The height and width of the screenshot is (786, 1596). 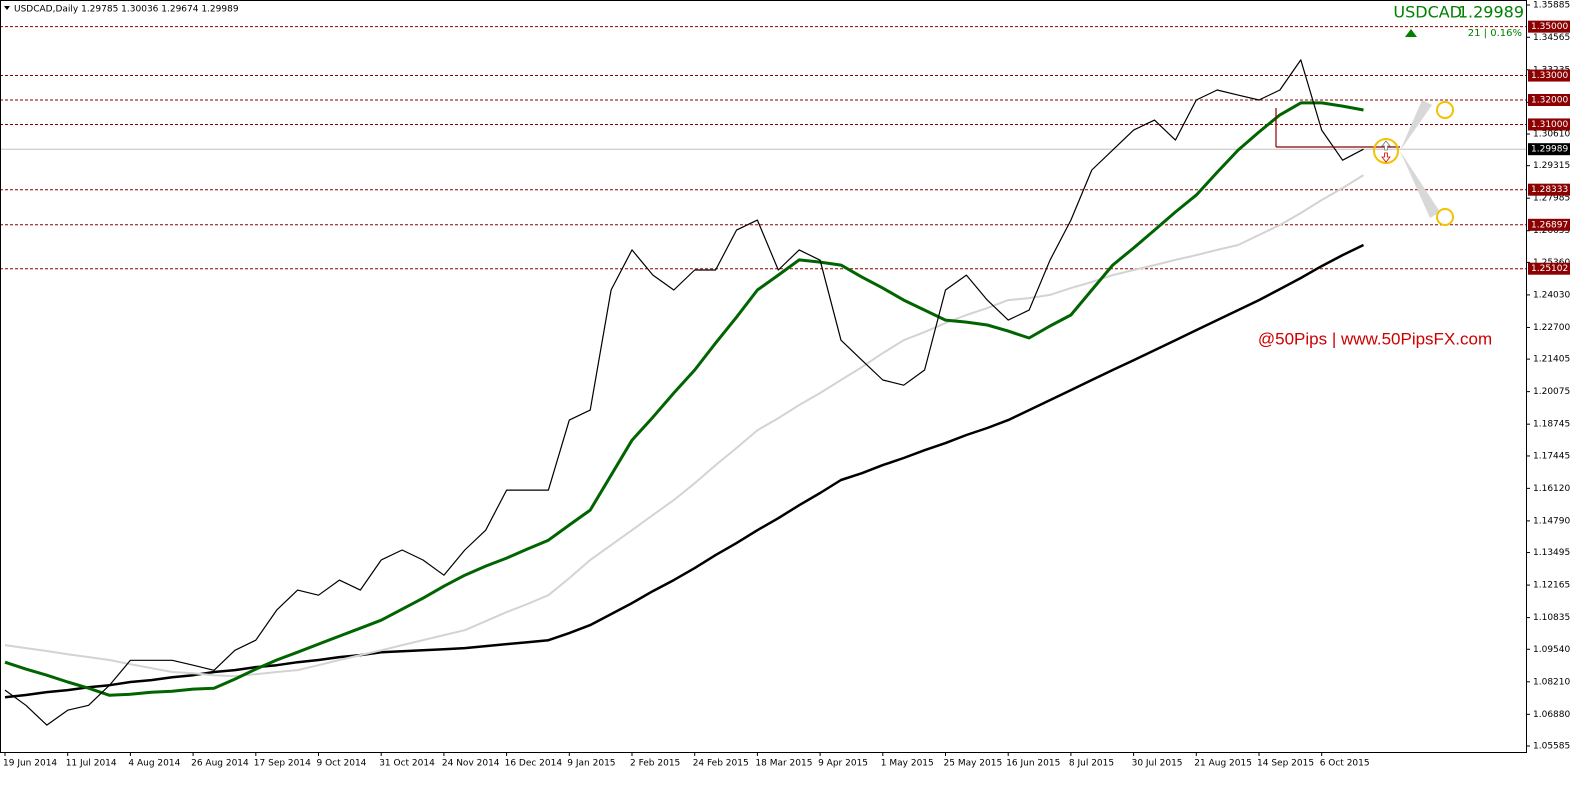 I want to click on y-tick-label: 1.34565, so click(x=1551, y=38).